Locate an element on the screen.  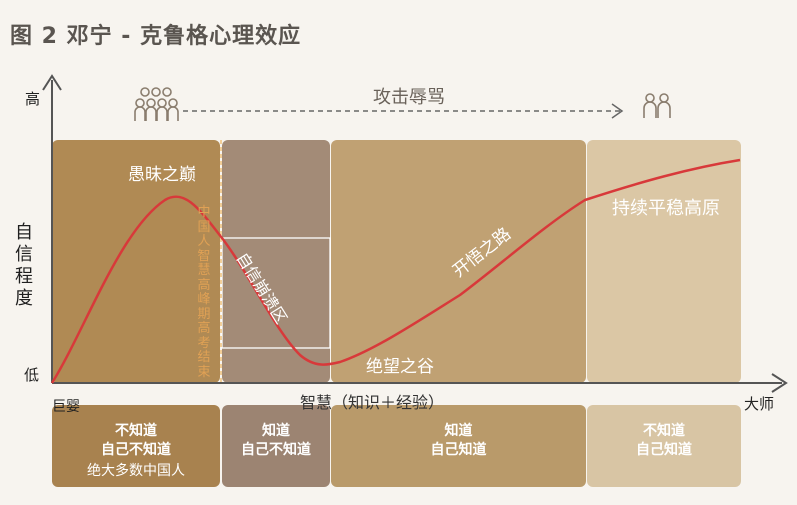
panel-unconscious-incompetence is located at coordinates (136, 261).